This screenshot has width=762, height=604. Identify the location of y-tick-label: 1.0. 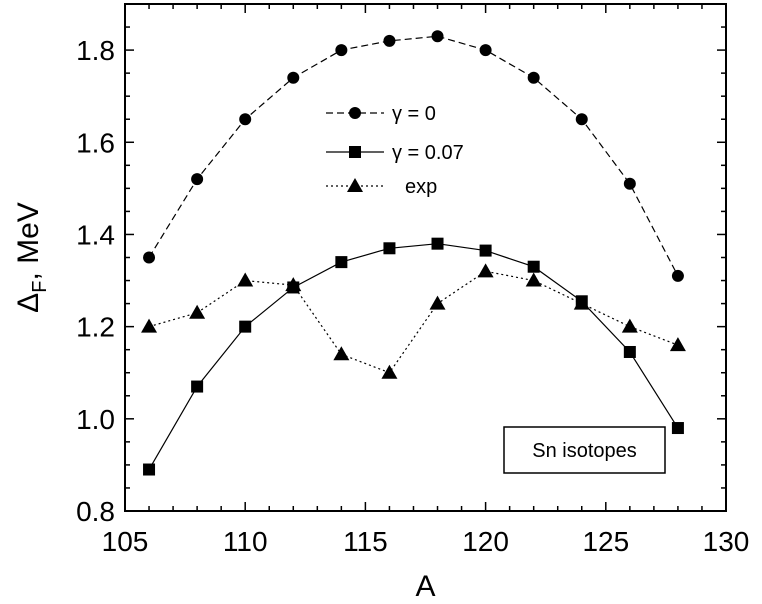
(95, 419).